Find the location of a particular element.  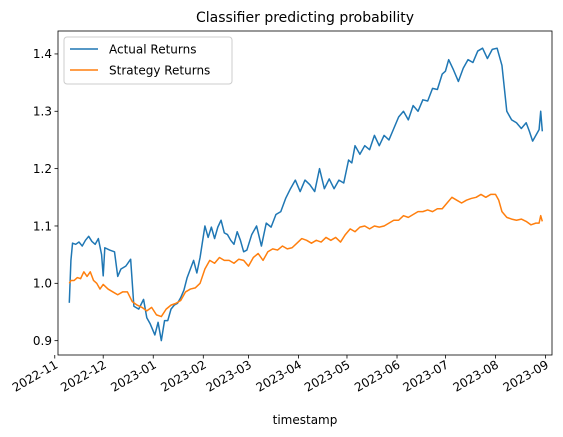

y-tick-label: 0.9 is located at coordinates (42, 341).